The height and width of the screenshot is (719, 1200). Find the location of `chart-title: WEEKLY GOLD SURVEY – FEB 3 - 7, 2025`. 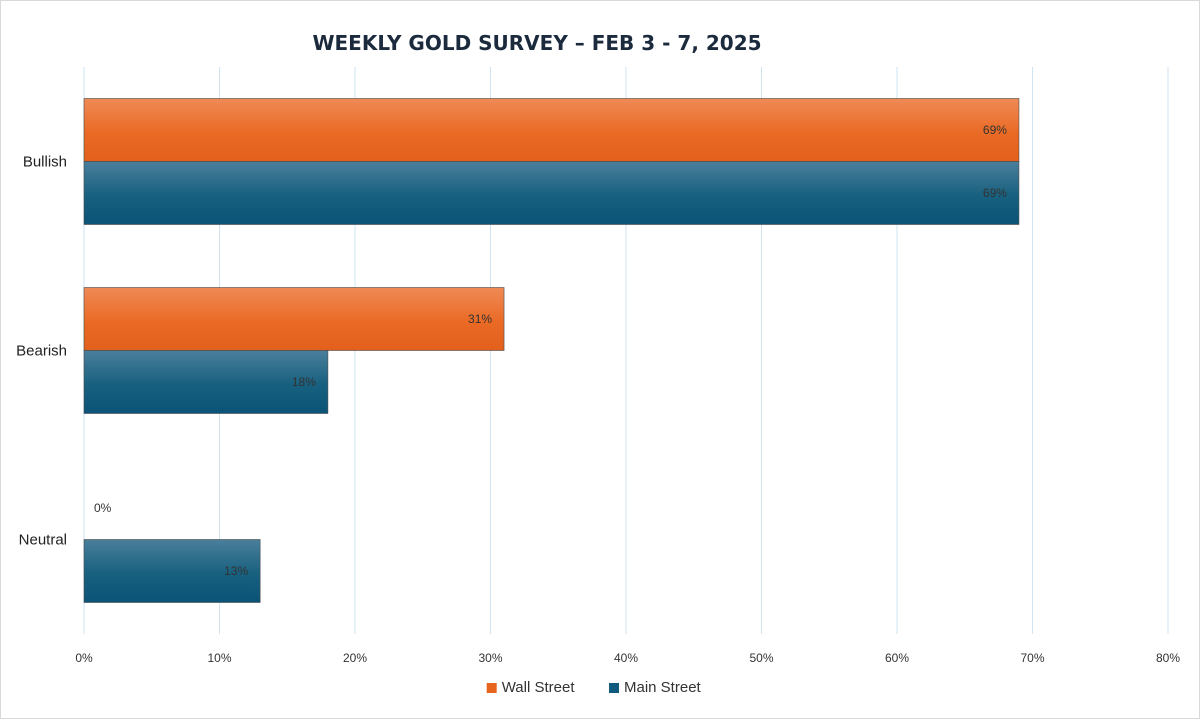

chart-title: WEEKLY GOLD SURVEY – FEB 3 - 7, 2025 is located at coordinates (536, 43).